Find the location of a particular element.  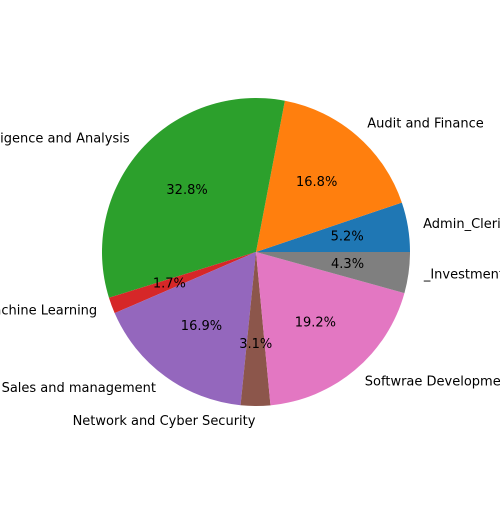

pie-category-label: Business Intelligence and Analysis is located at coordinates (65, 139).